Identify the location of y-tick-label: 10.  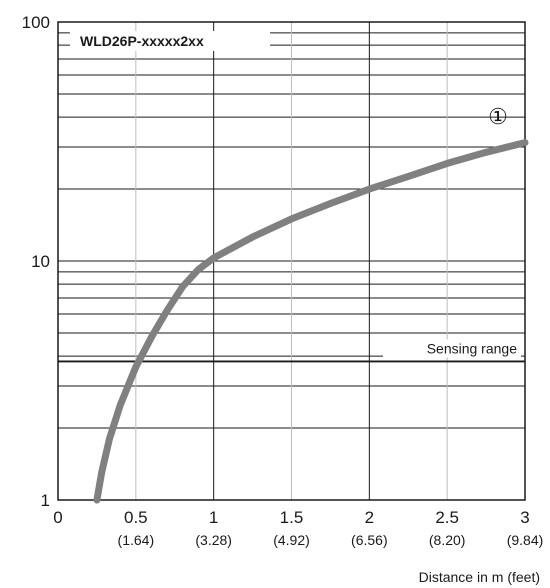
(40, 261).